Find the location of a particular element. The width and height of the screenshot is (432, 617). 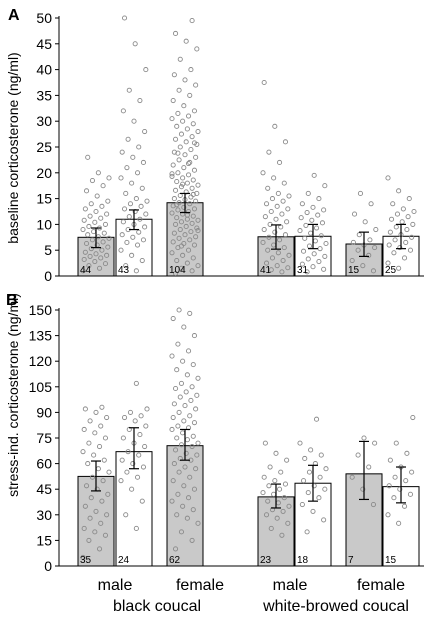

y-tick-label-b-3: 45 is located at coordinates (44, 489).